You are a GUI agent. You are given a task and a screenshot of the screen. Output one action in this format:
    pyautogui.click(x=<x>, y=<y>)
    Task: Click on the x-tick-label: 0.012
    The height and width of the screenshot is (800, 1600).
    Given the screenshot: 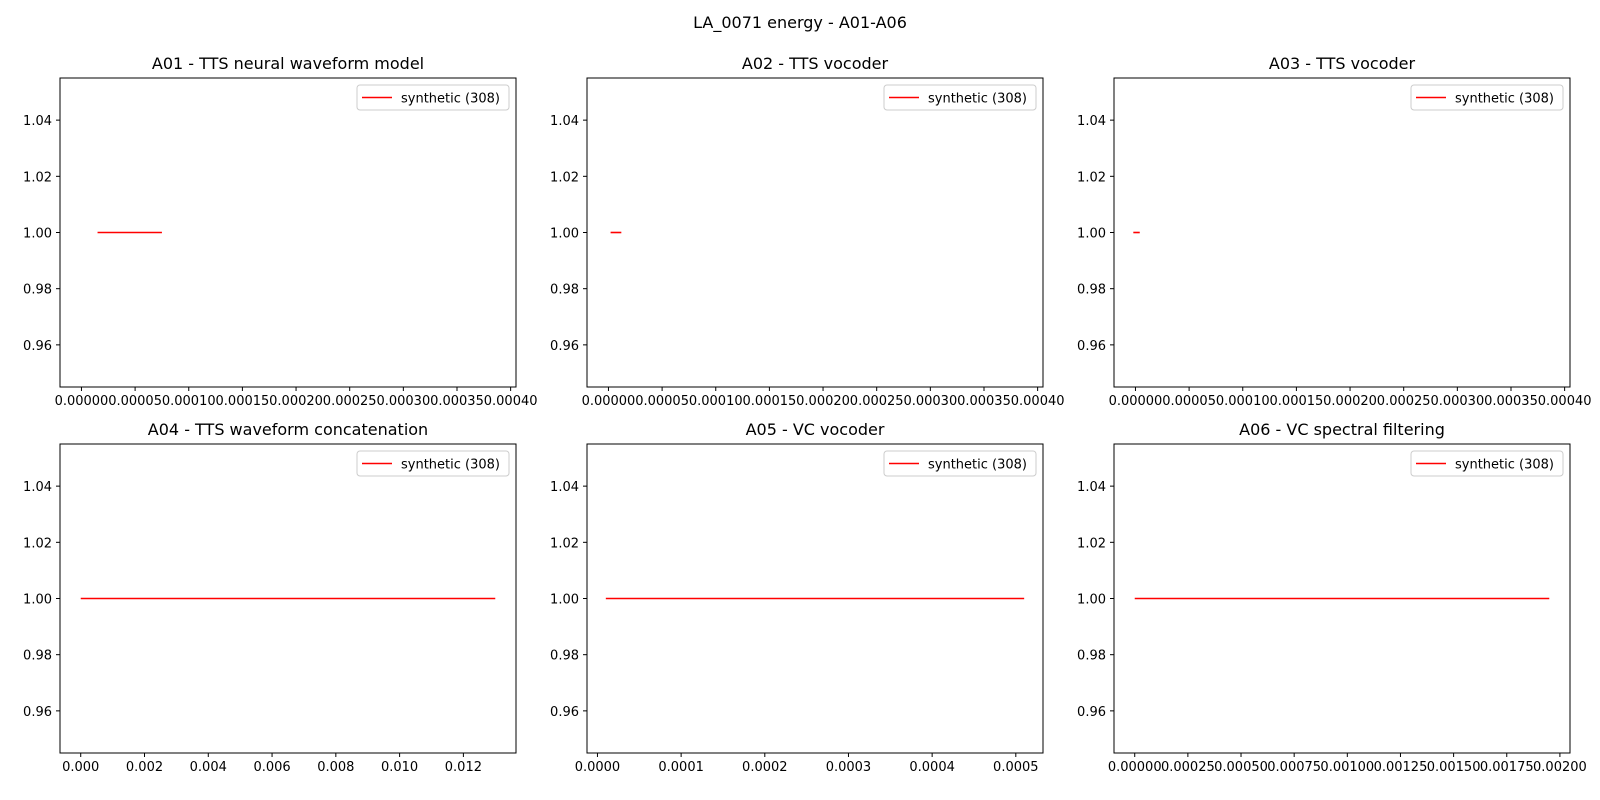 What is the action you would take?
    pyautogui.click(x=463, y=767)
    